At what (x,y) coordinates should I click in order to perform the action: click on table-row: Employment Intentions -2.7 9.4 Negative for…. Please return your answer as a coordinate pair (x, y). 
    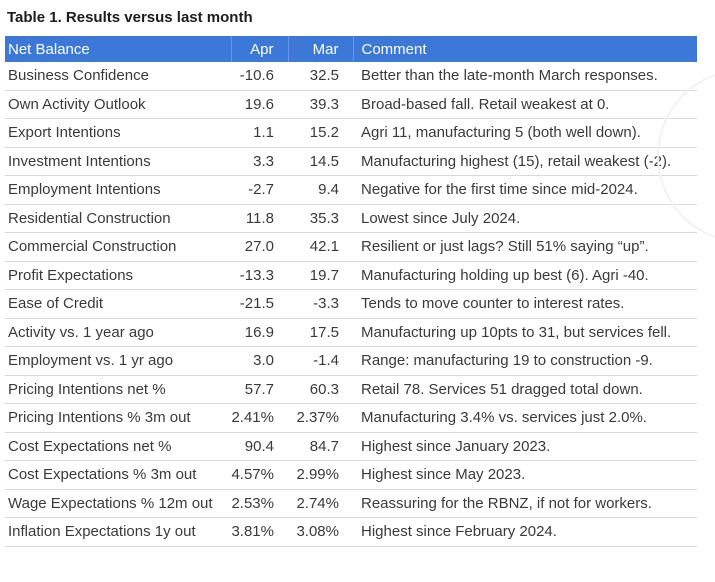
    Looking at the image, I should click on (351, 190).